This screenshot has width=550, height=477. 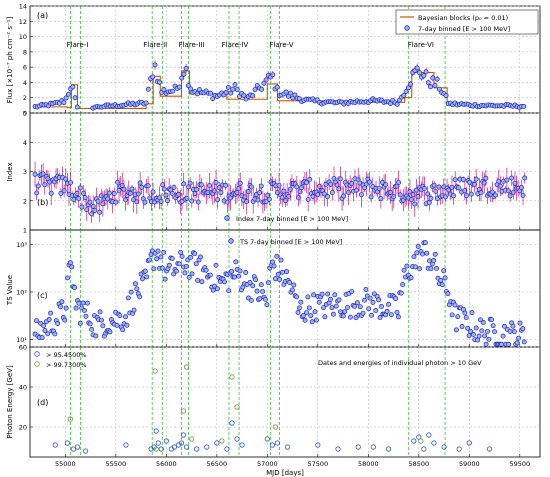 I want to click on x-tick-label: 59000, so click(x=469, y=464).